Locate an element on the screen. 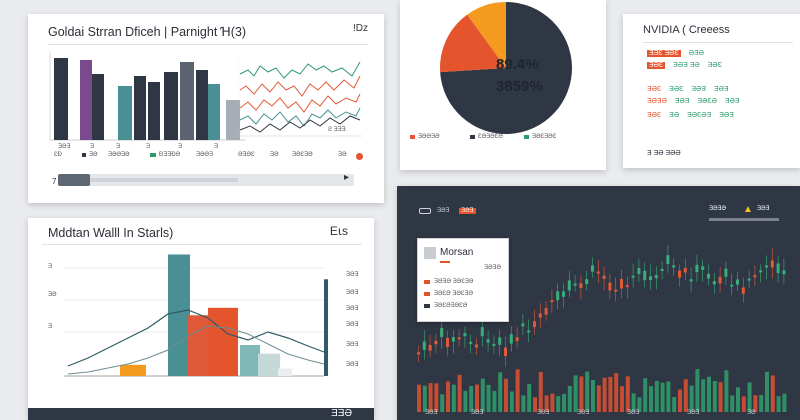 This screenshot has height=420, width=800. legend-item: ƏƎƏƐ is located at coordinates (246, 155).